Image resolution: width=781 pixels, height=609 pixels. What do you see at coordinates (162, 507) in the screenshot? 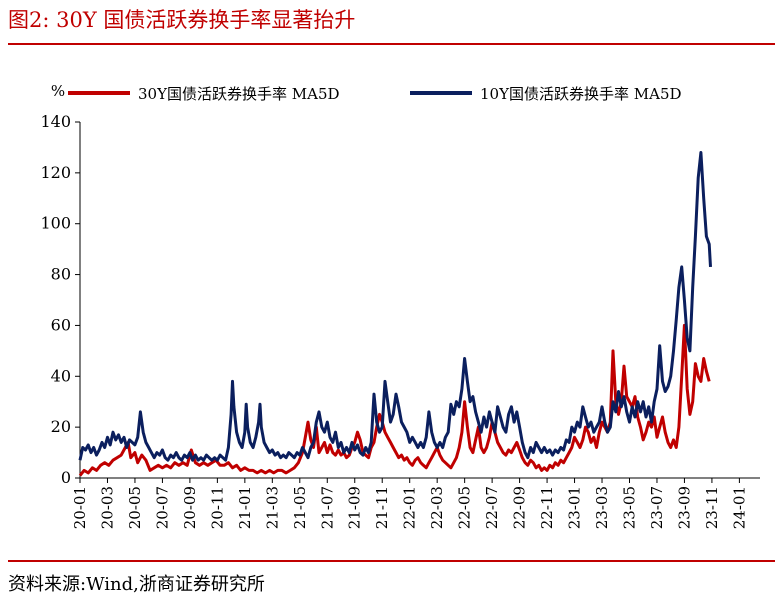
I see `x-tick-label: 20-07` at bounding box center [162, 507].